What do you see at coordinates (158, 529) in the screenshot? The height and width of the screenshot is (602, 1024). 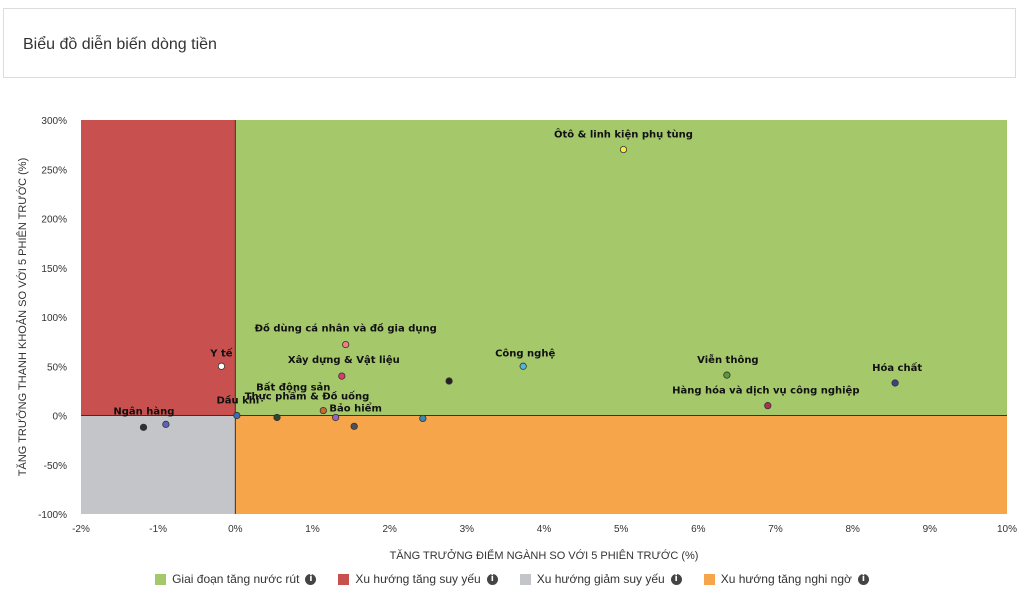 I see `x-tick-label: -1%` at bounding box center [158, 529].